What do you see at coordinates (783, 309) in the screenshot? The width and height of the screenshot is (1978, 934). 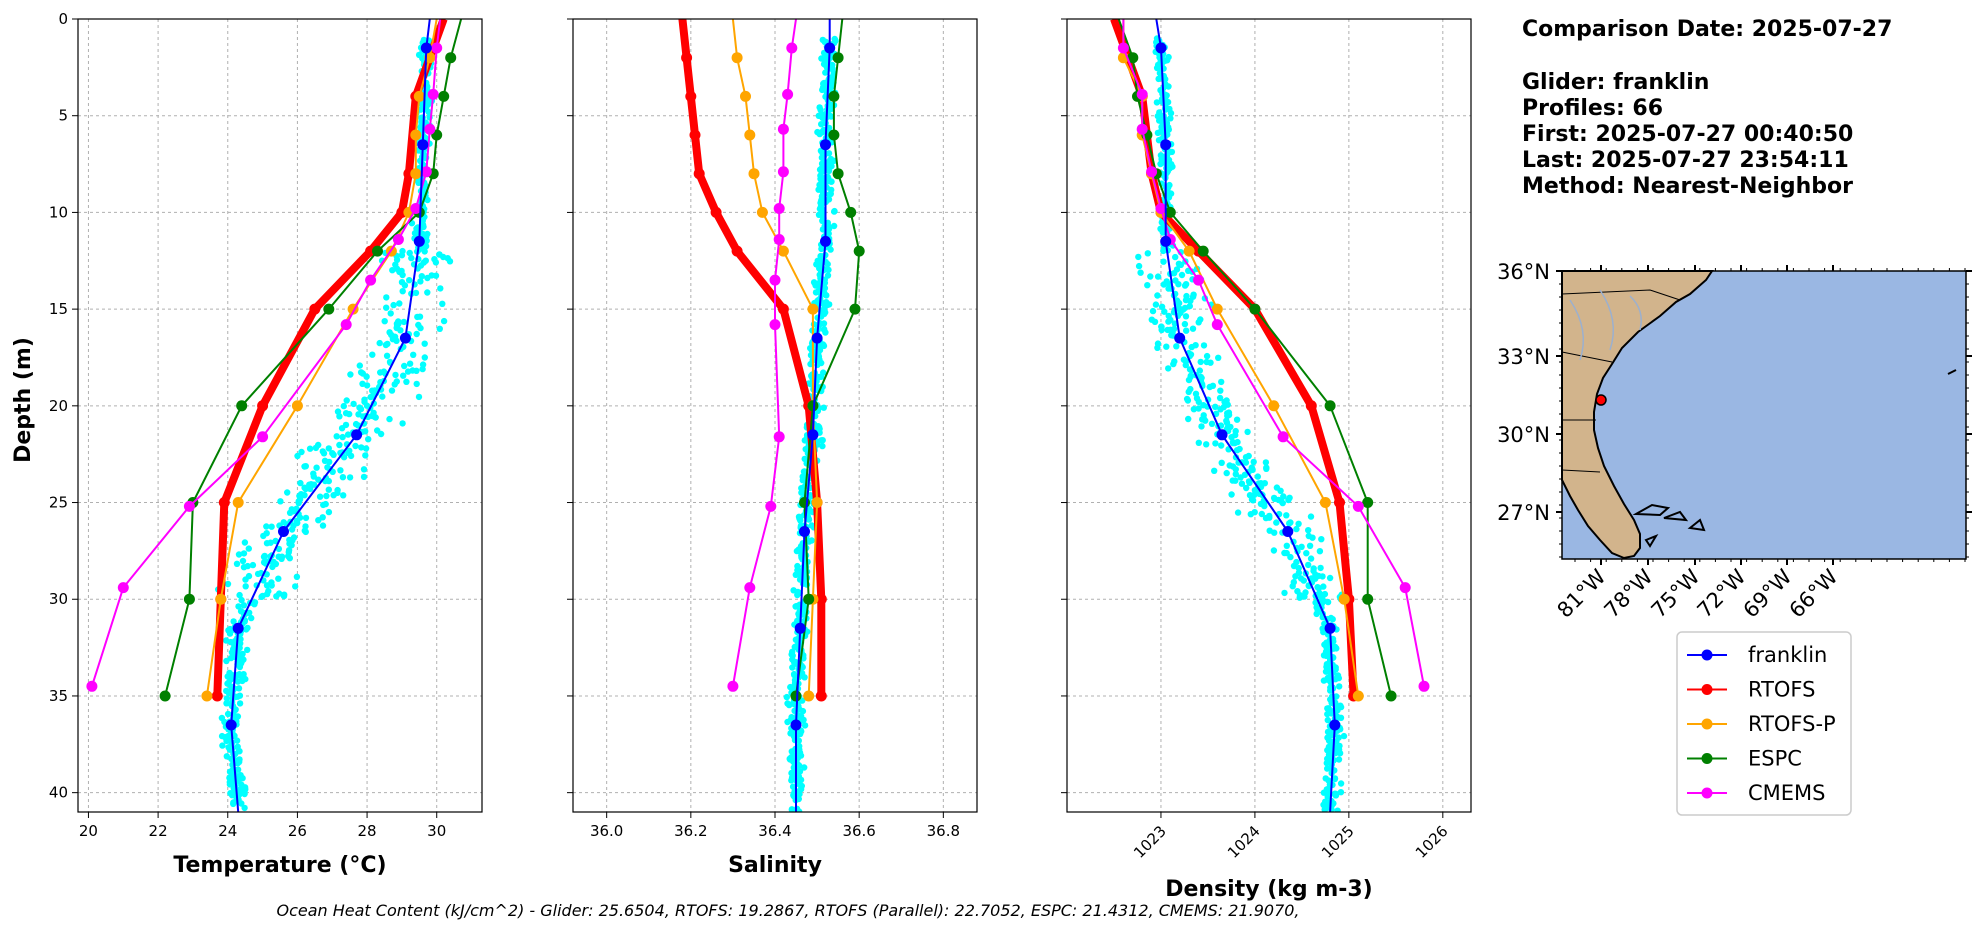 I see `series-marker-rtofs` at bounding box center [783, 309].